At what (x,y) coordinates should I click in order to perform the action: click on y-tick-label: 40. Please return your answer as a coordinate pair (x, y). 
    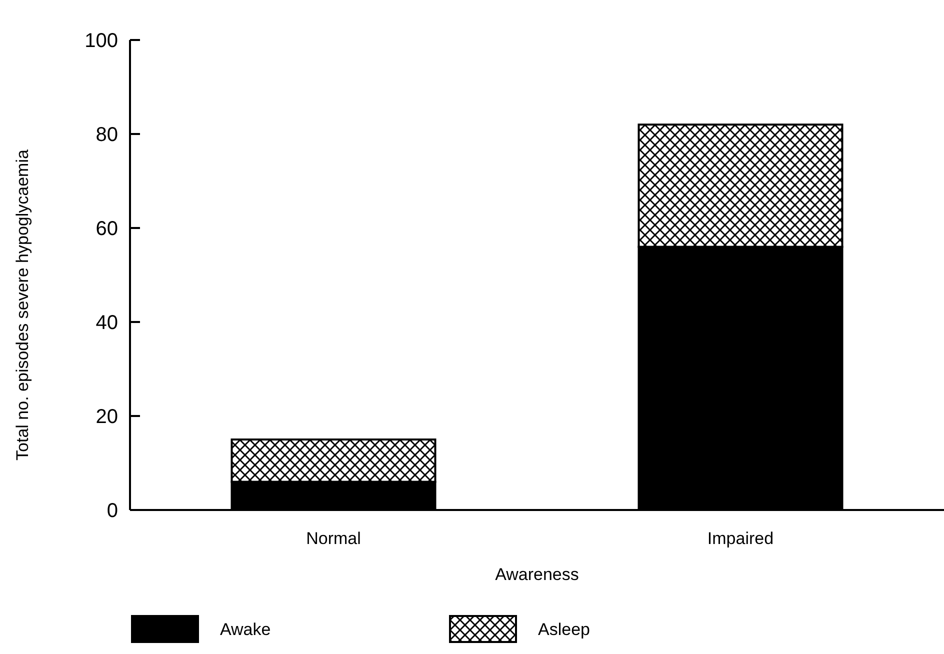
    Looking at the image, I should click on (107, 323).